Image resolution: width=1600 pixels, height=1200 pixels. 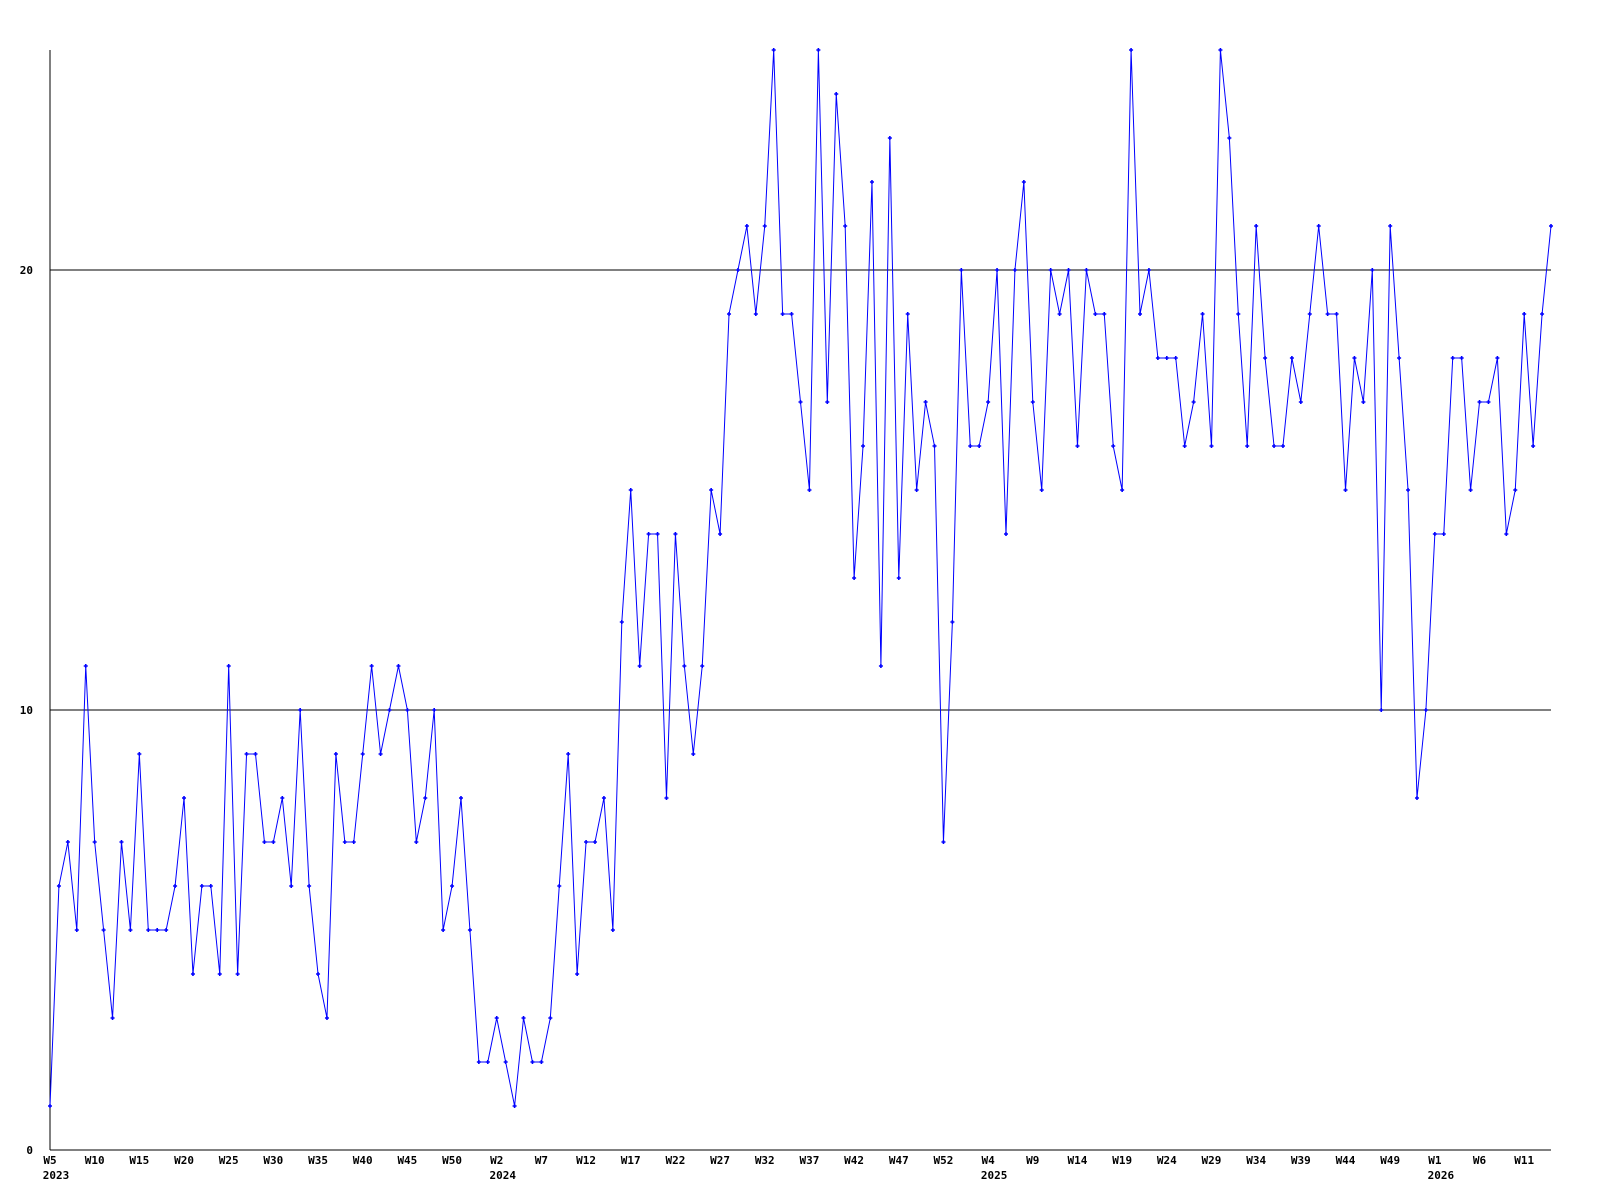 What do you see at coordinates (56, 1175) in the screenshot?
I see `x-year-label: 2023` at bounding box center [56, 1175].